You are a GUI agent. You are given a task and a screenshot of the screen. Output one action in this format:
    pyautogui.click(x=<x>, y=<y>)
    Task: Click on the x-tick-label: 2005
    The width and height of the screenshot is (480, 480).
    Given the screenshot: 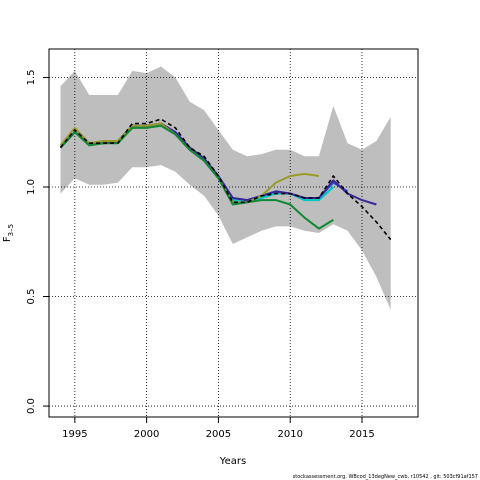 What is the action you would take?
    pyautogui.click(x=218, y=434)
    